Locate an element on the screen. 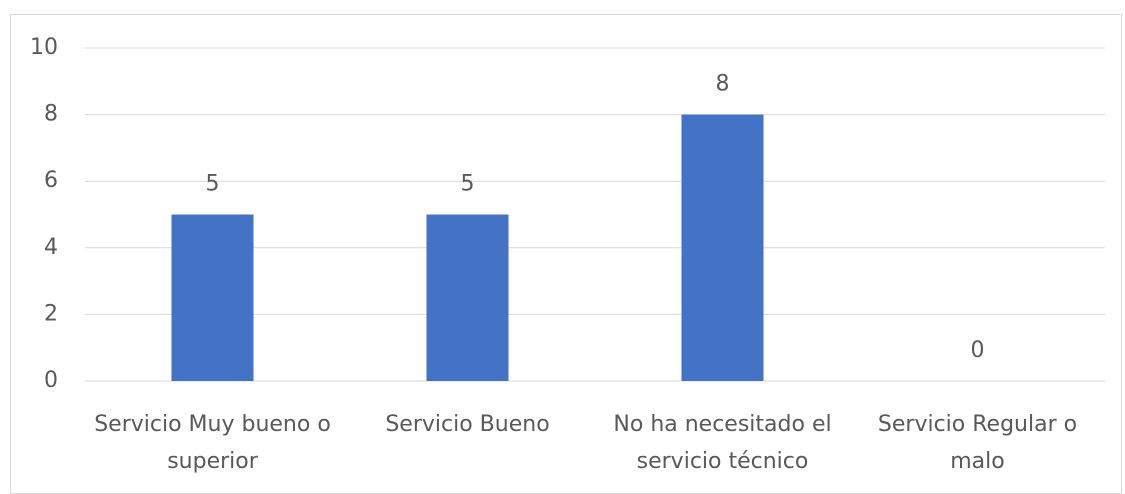  x-tick-label: Servicio Bueno is located at coordinates (467, 424).